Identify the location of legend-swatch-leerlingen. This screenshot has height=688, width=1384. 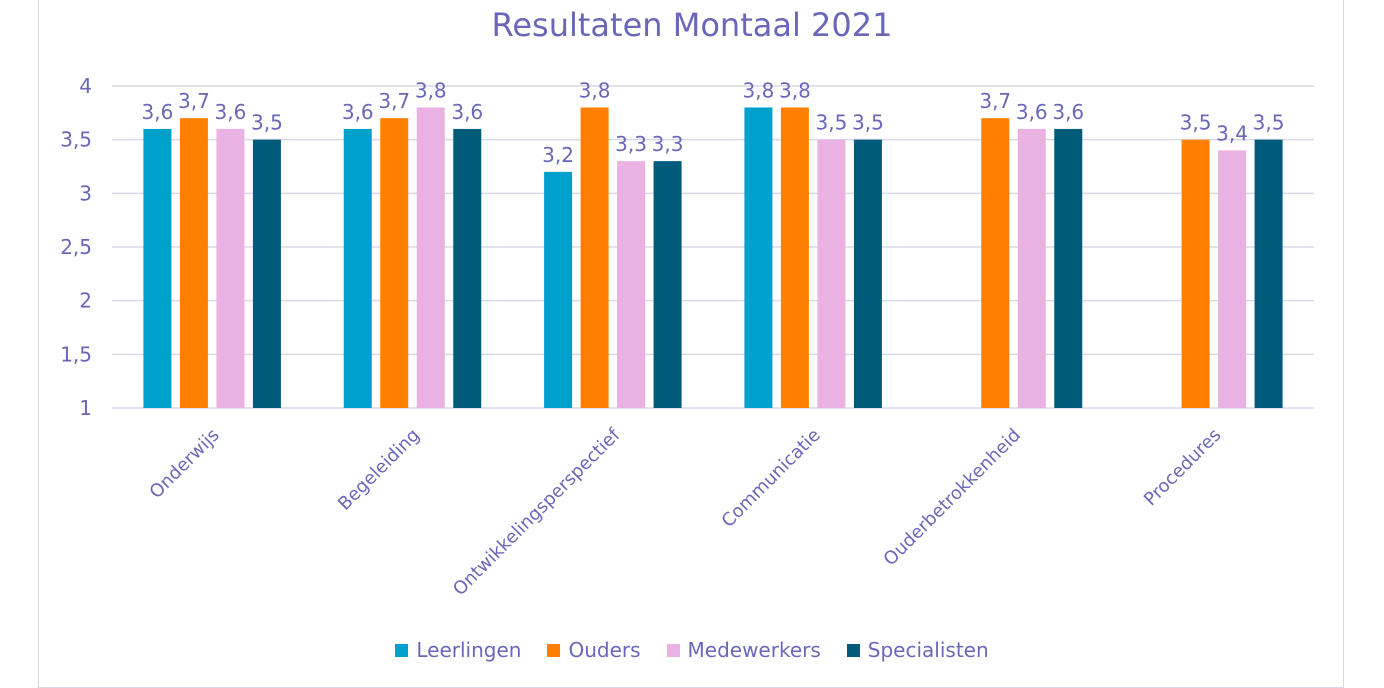
(402, 650).